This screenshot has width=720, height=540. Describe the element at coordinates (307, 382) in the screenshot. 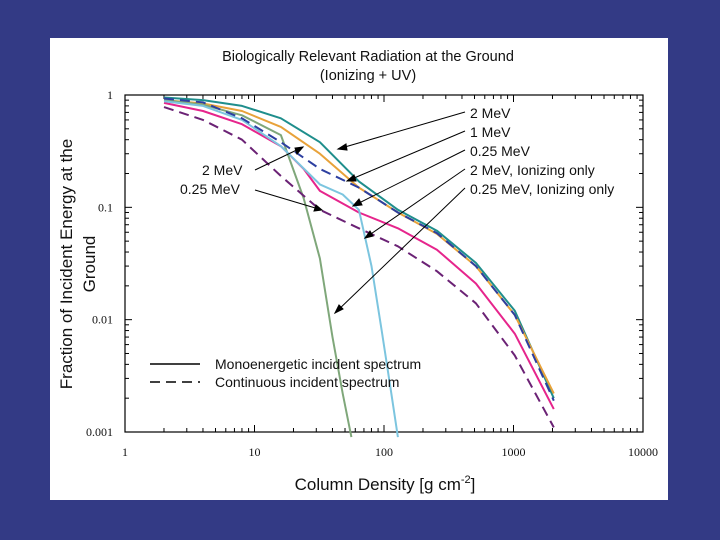

I see `legend-label-continuous: Continuous incident spectrum` at that location.